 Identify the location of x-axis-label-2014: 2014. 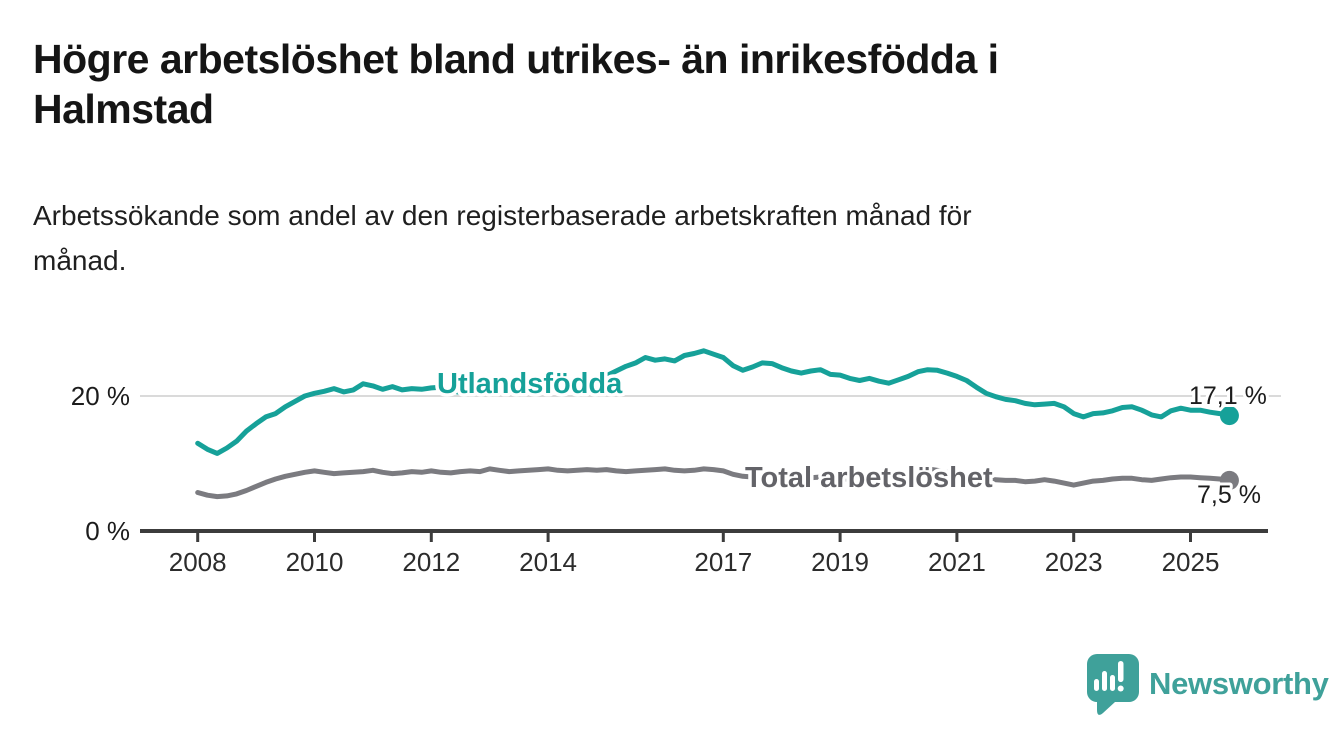
(548, 562).